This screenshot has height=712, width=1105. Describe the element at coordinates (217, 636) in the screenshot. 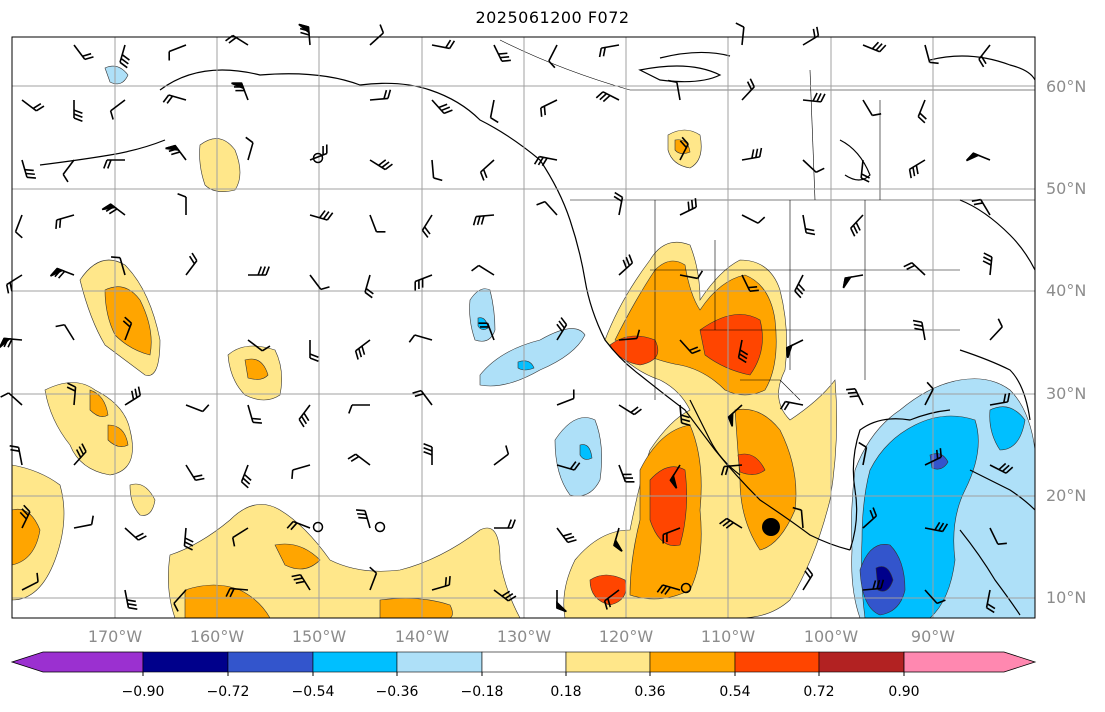

I see `lon-label-160w: 160°W` at that location.